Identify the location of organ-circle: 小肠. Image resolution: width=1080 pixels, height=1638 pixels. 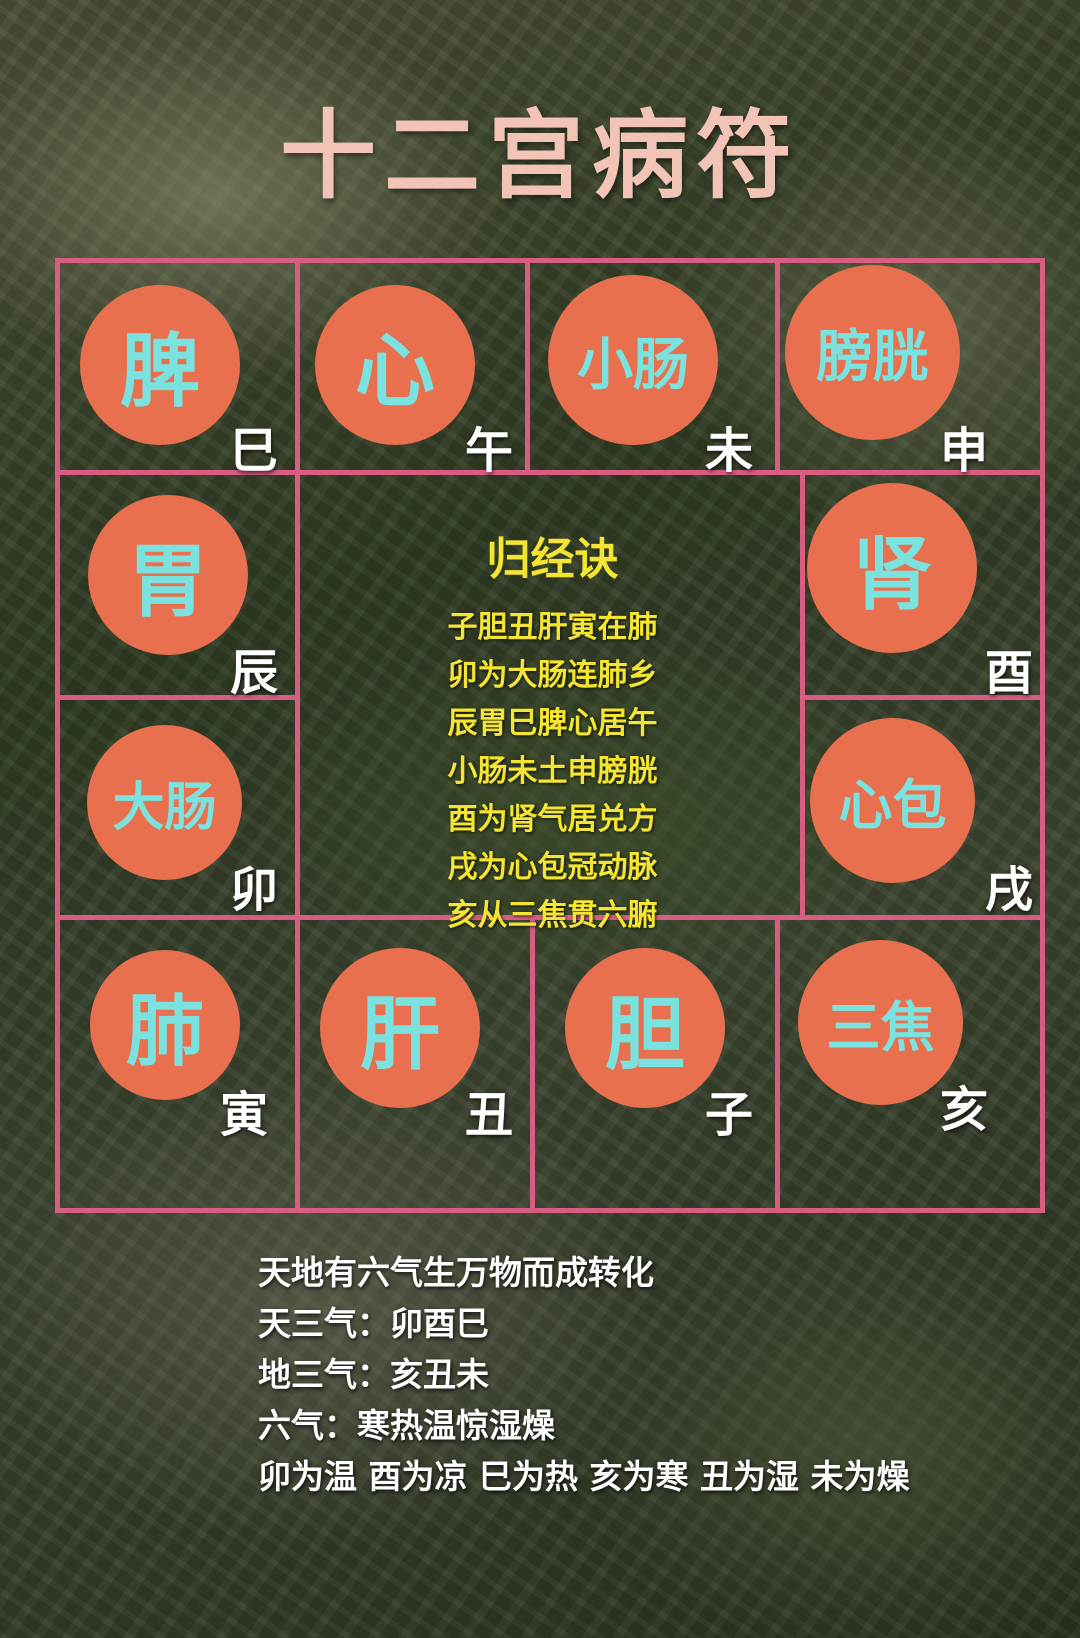
(633, 360).